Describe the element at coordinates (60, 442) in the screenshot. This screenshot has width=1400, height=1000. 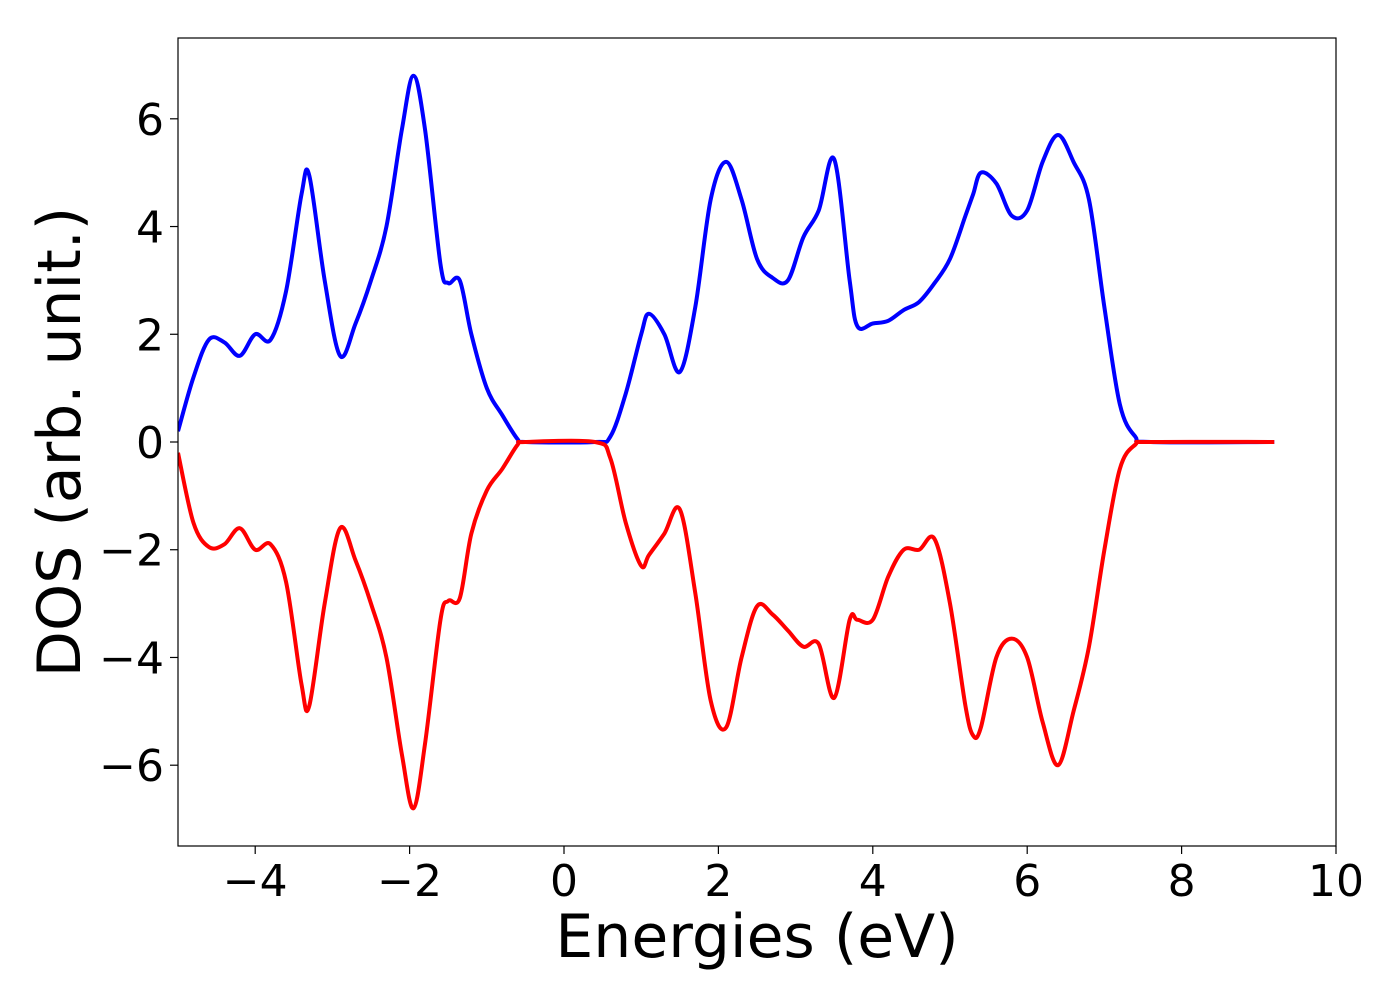
I see `y-axis-label: DOS (arb. unit.)` at that location.